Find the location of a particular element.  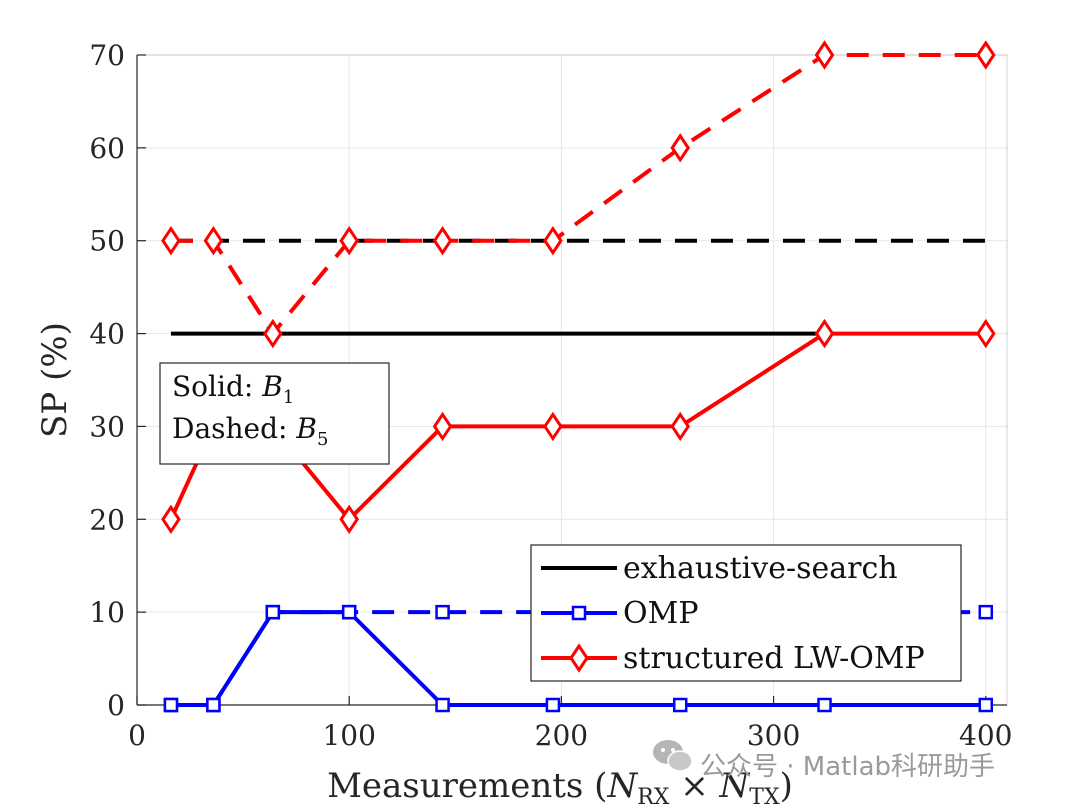

y-tick-label: 20 is located at coordinates (107, 519).